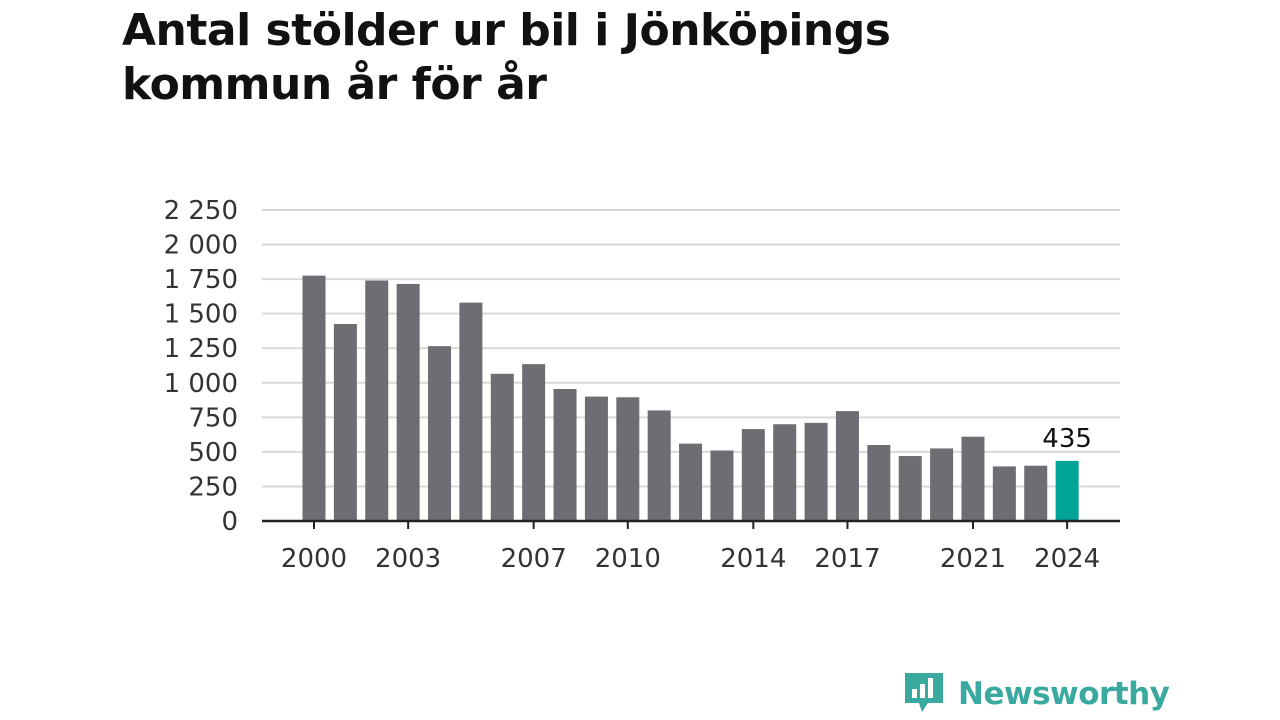  What do you see at coordinates (816, 471) in the screenshot?
I see `bar-2016` at bounding box center [816, 471].